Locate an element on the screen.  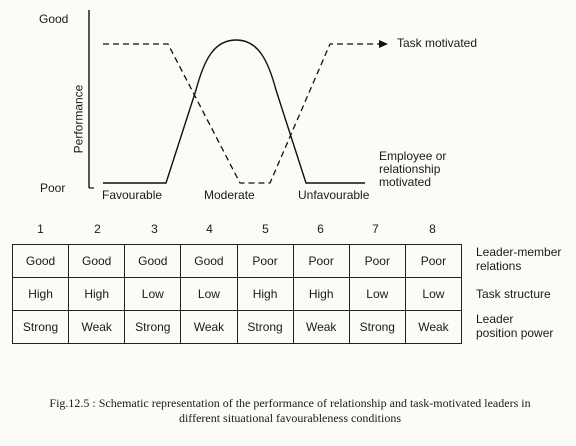
column-number: 8 is located at coordinates (432, 229).